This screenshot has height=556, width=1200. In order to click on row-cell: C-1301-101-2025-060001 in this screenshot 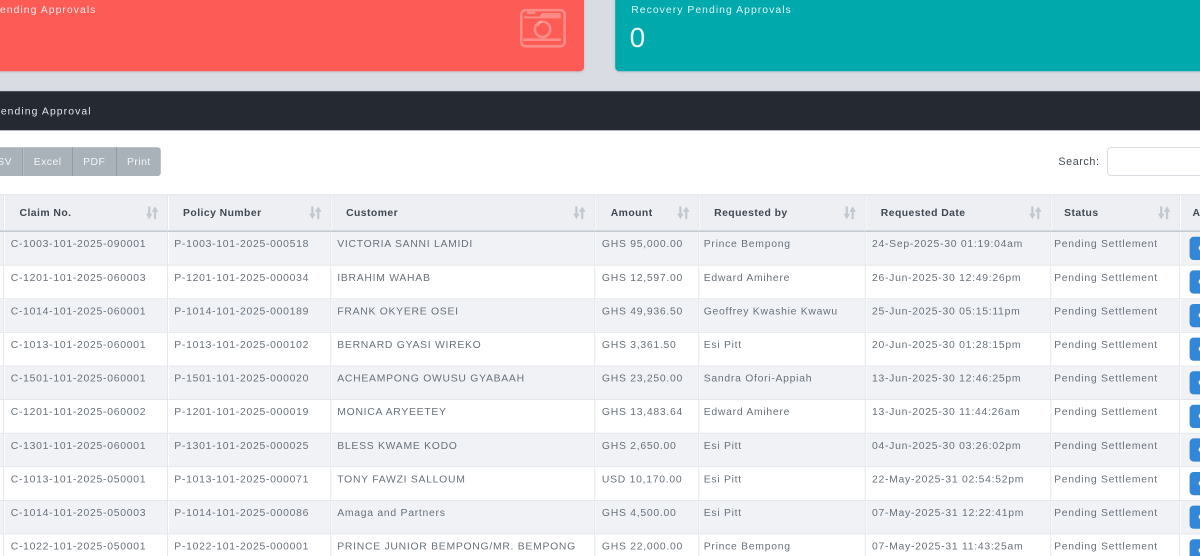, I will do `click(85, 450)`.